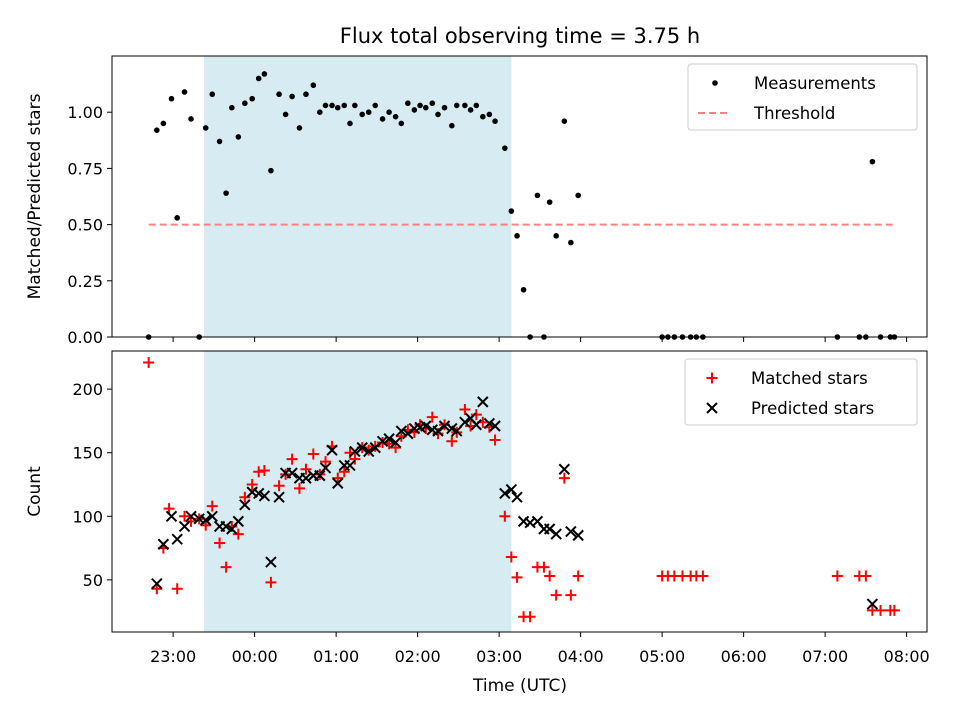 This screenshot has width=960, height=720. Describe the element at coordinates (358, 196) in the screenshot. I see `top-observing-window` at that location.